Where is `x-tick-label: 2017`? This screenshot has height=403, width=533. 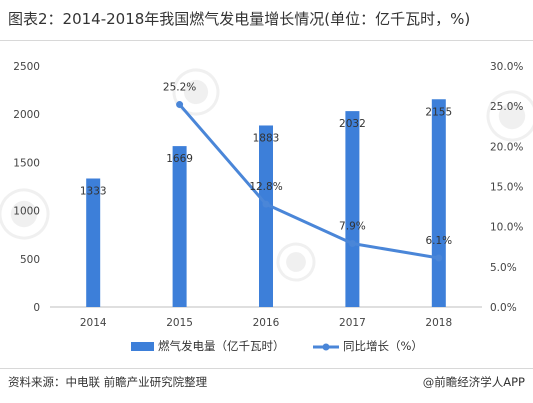
x-tick-label: 2017 is located at coordinates (352, 323).